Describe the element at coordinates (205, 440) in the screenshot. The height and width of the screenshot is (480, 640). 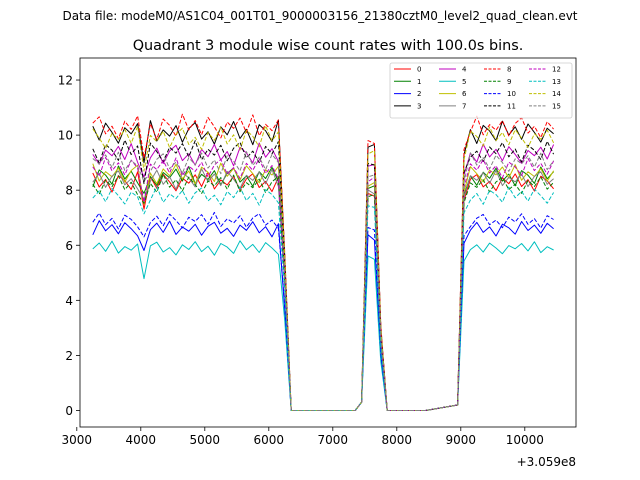
I see `x-tick-label: 5000` at that location.